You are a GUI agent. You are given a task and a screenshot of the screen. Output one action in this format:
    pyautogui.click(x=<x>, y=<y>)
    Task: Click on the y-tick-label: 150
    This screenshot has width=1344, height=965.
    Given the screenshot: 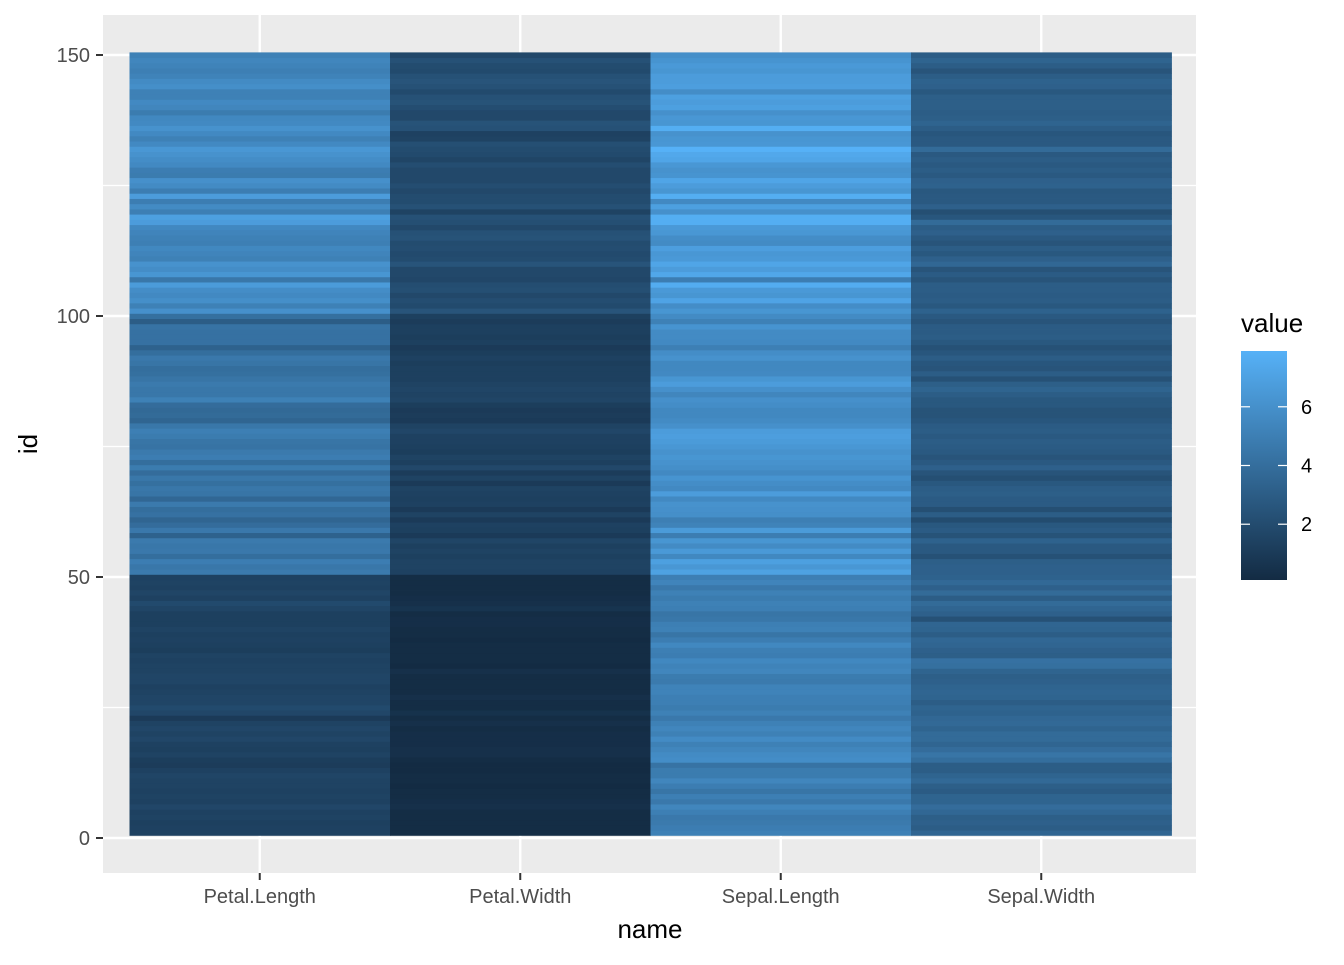 What is the action you would take?
    pyautogui.click(x=73, y=56)
    